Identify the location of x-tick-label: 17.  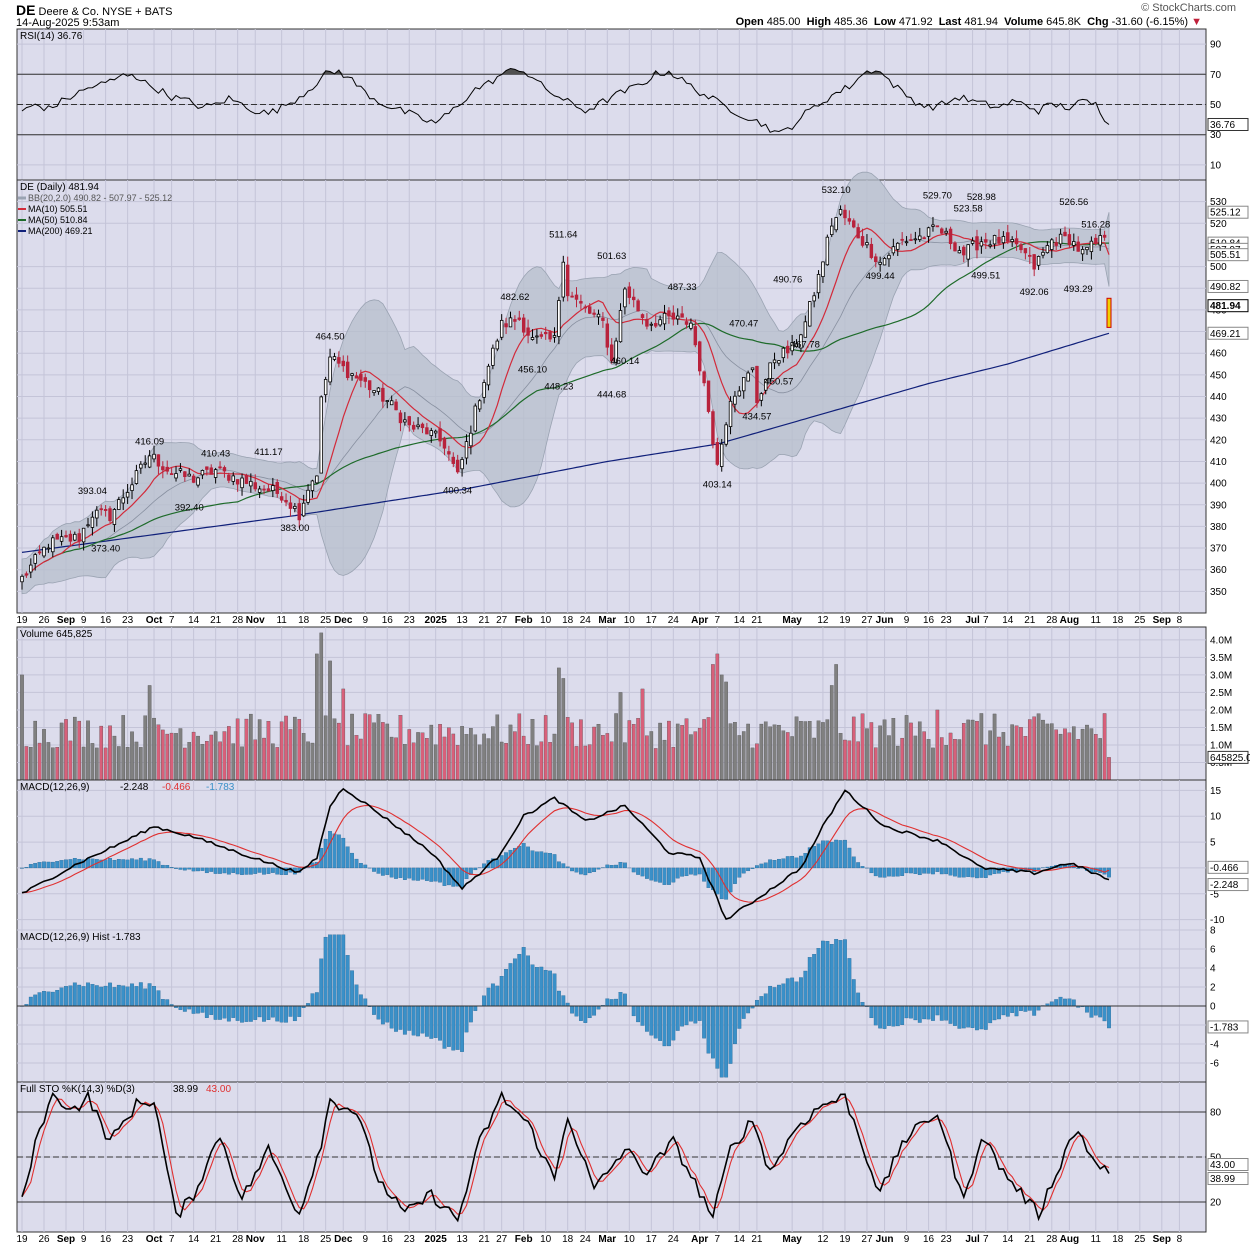
(652, 1239).